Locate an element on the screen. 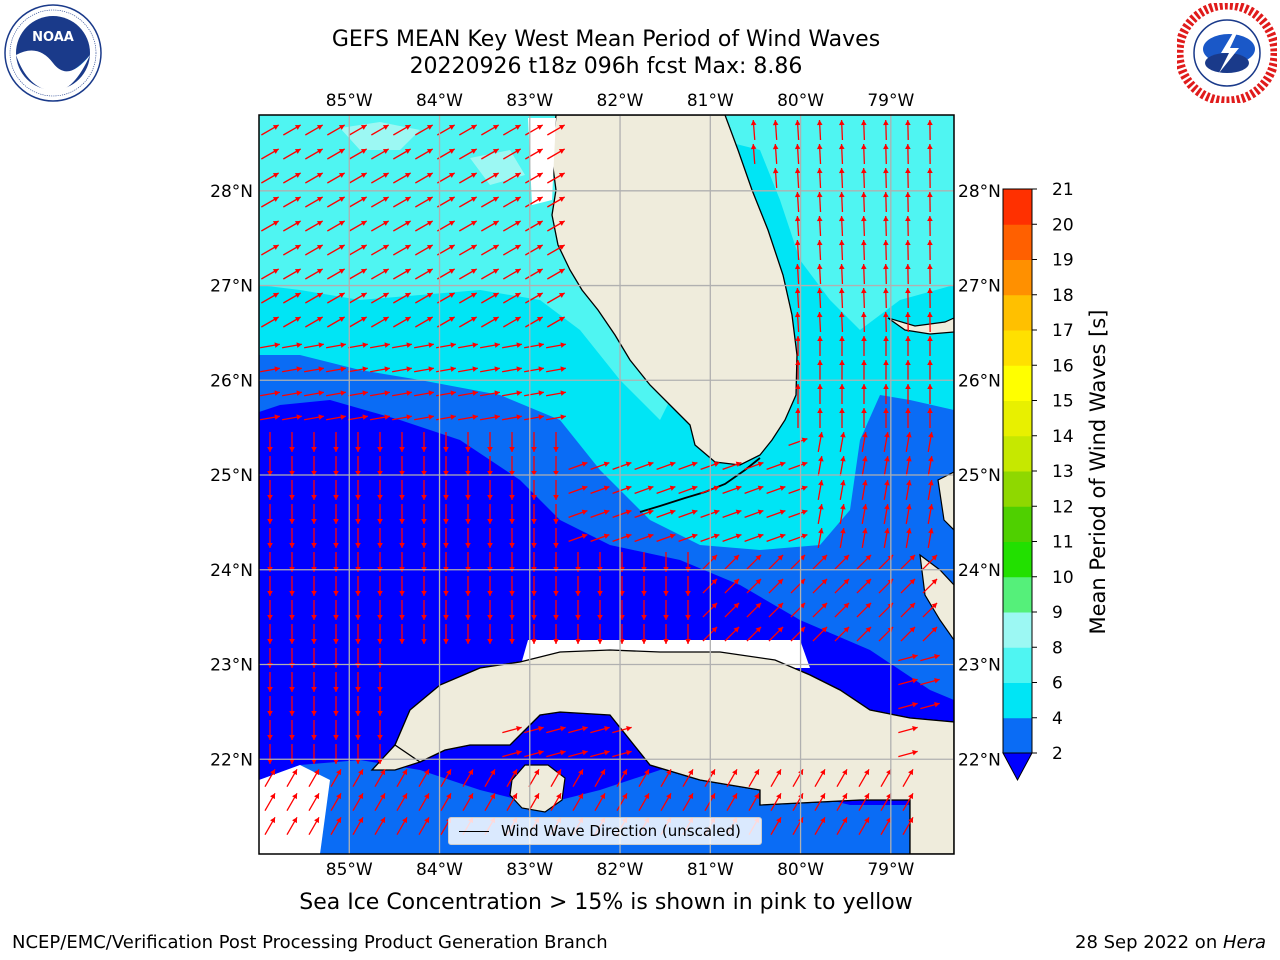  lat-label-right: 28°N is located at coordinates (979, 192).